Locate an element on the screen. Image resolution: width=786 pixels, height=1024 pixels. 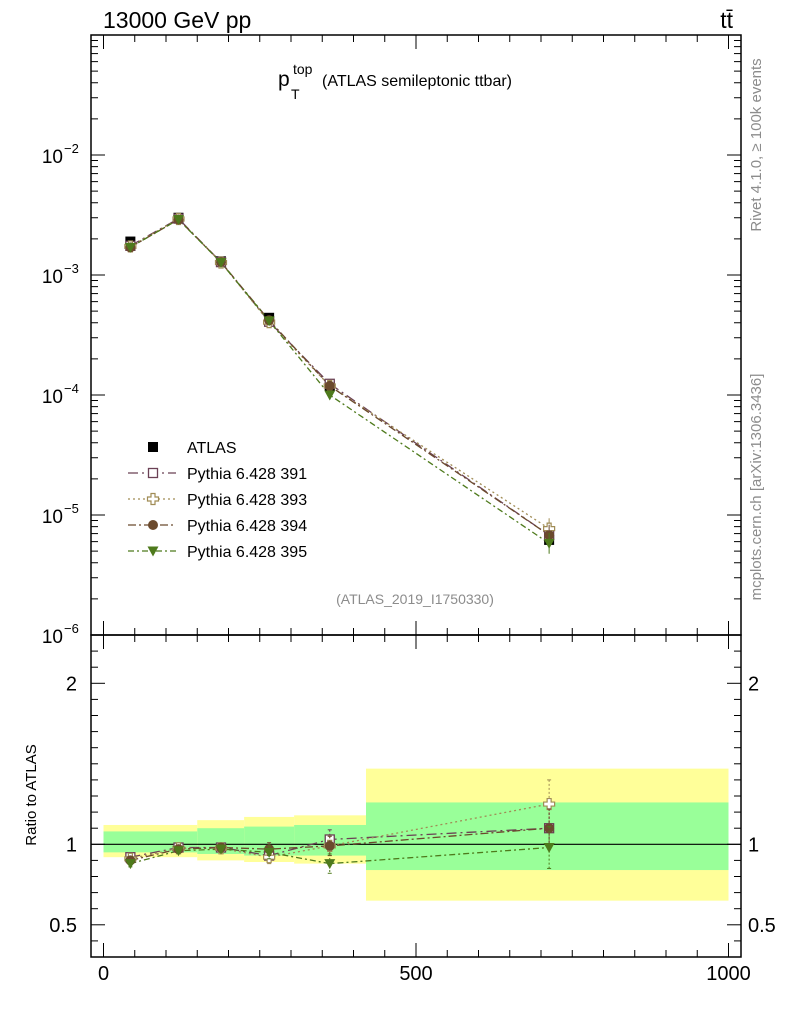
ratio-ytick-label: 2 is located at coordinates (71, 684).